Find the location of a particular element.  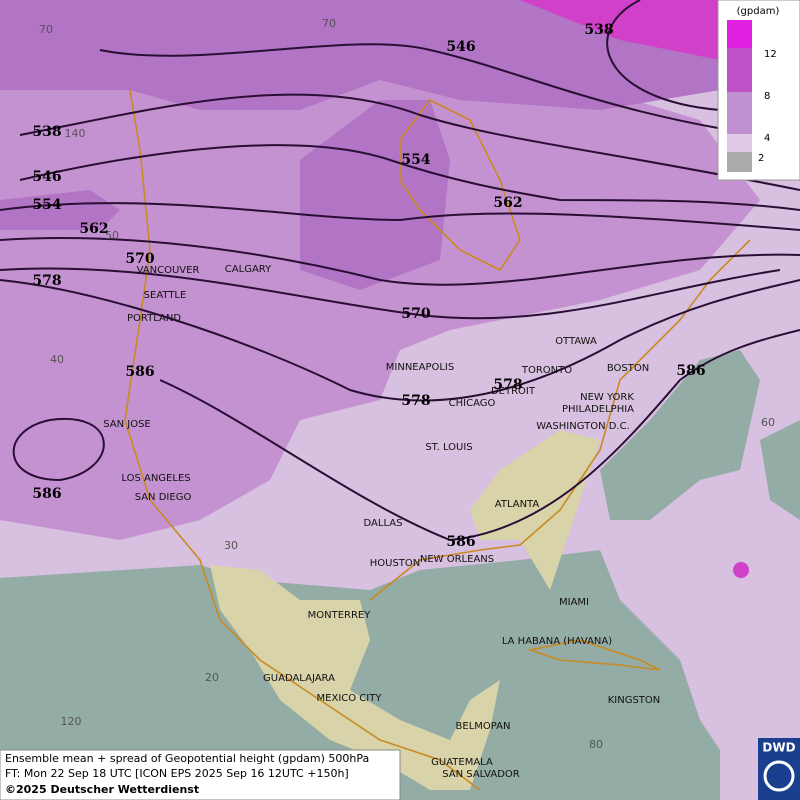

footer-box is located at coordinates (200, 774).